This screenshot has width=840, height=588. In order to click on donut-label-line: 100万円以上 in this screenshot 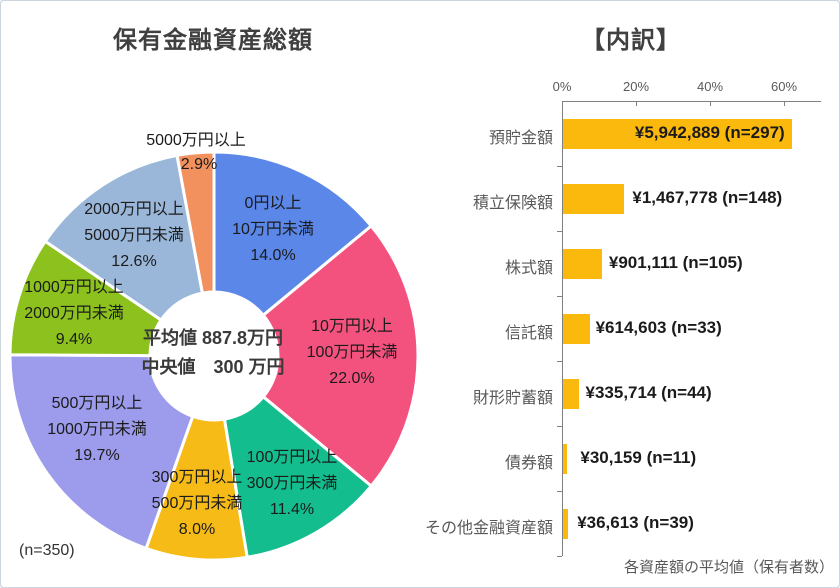, I will do `click(292, 457)`.